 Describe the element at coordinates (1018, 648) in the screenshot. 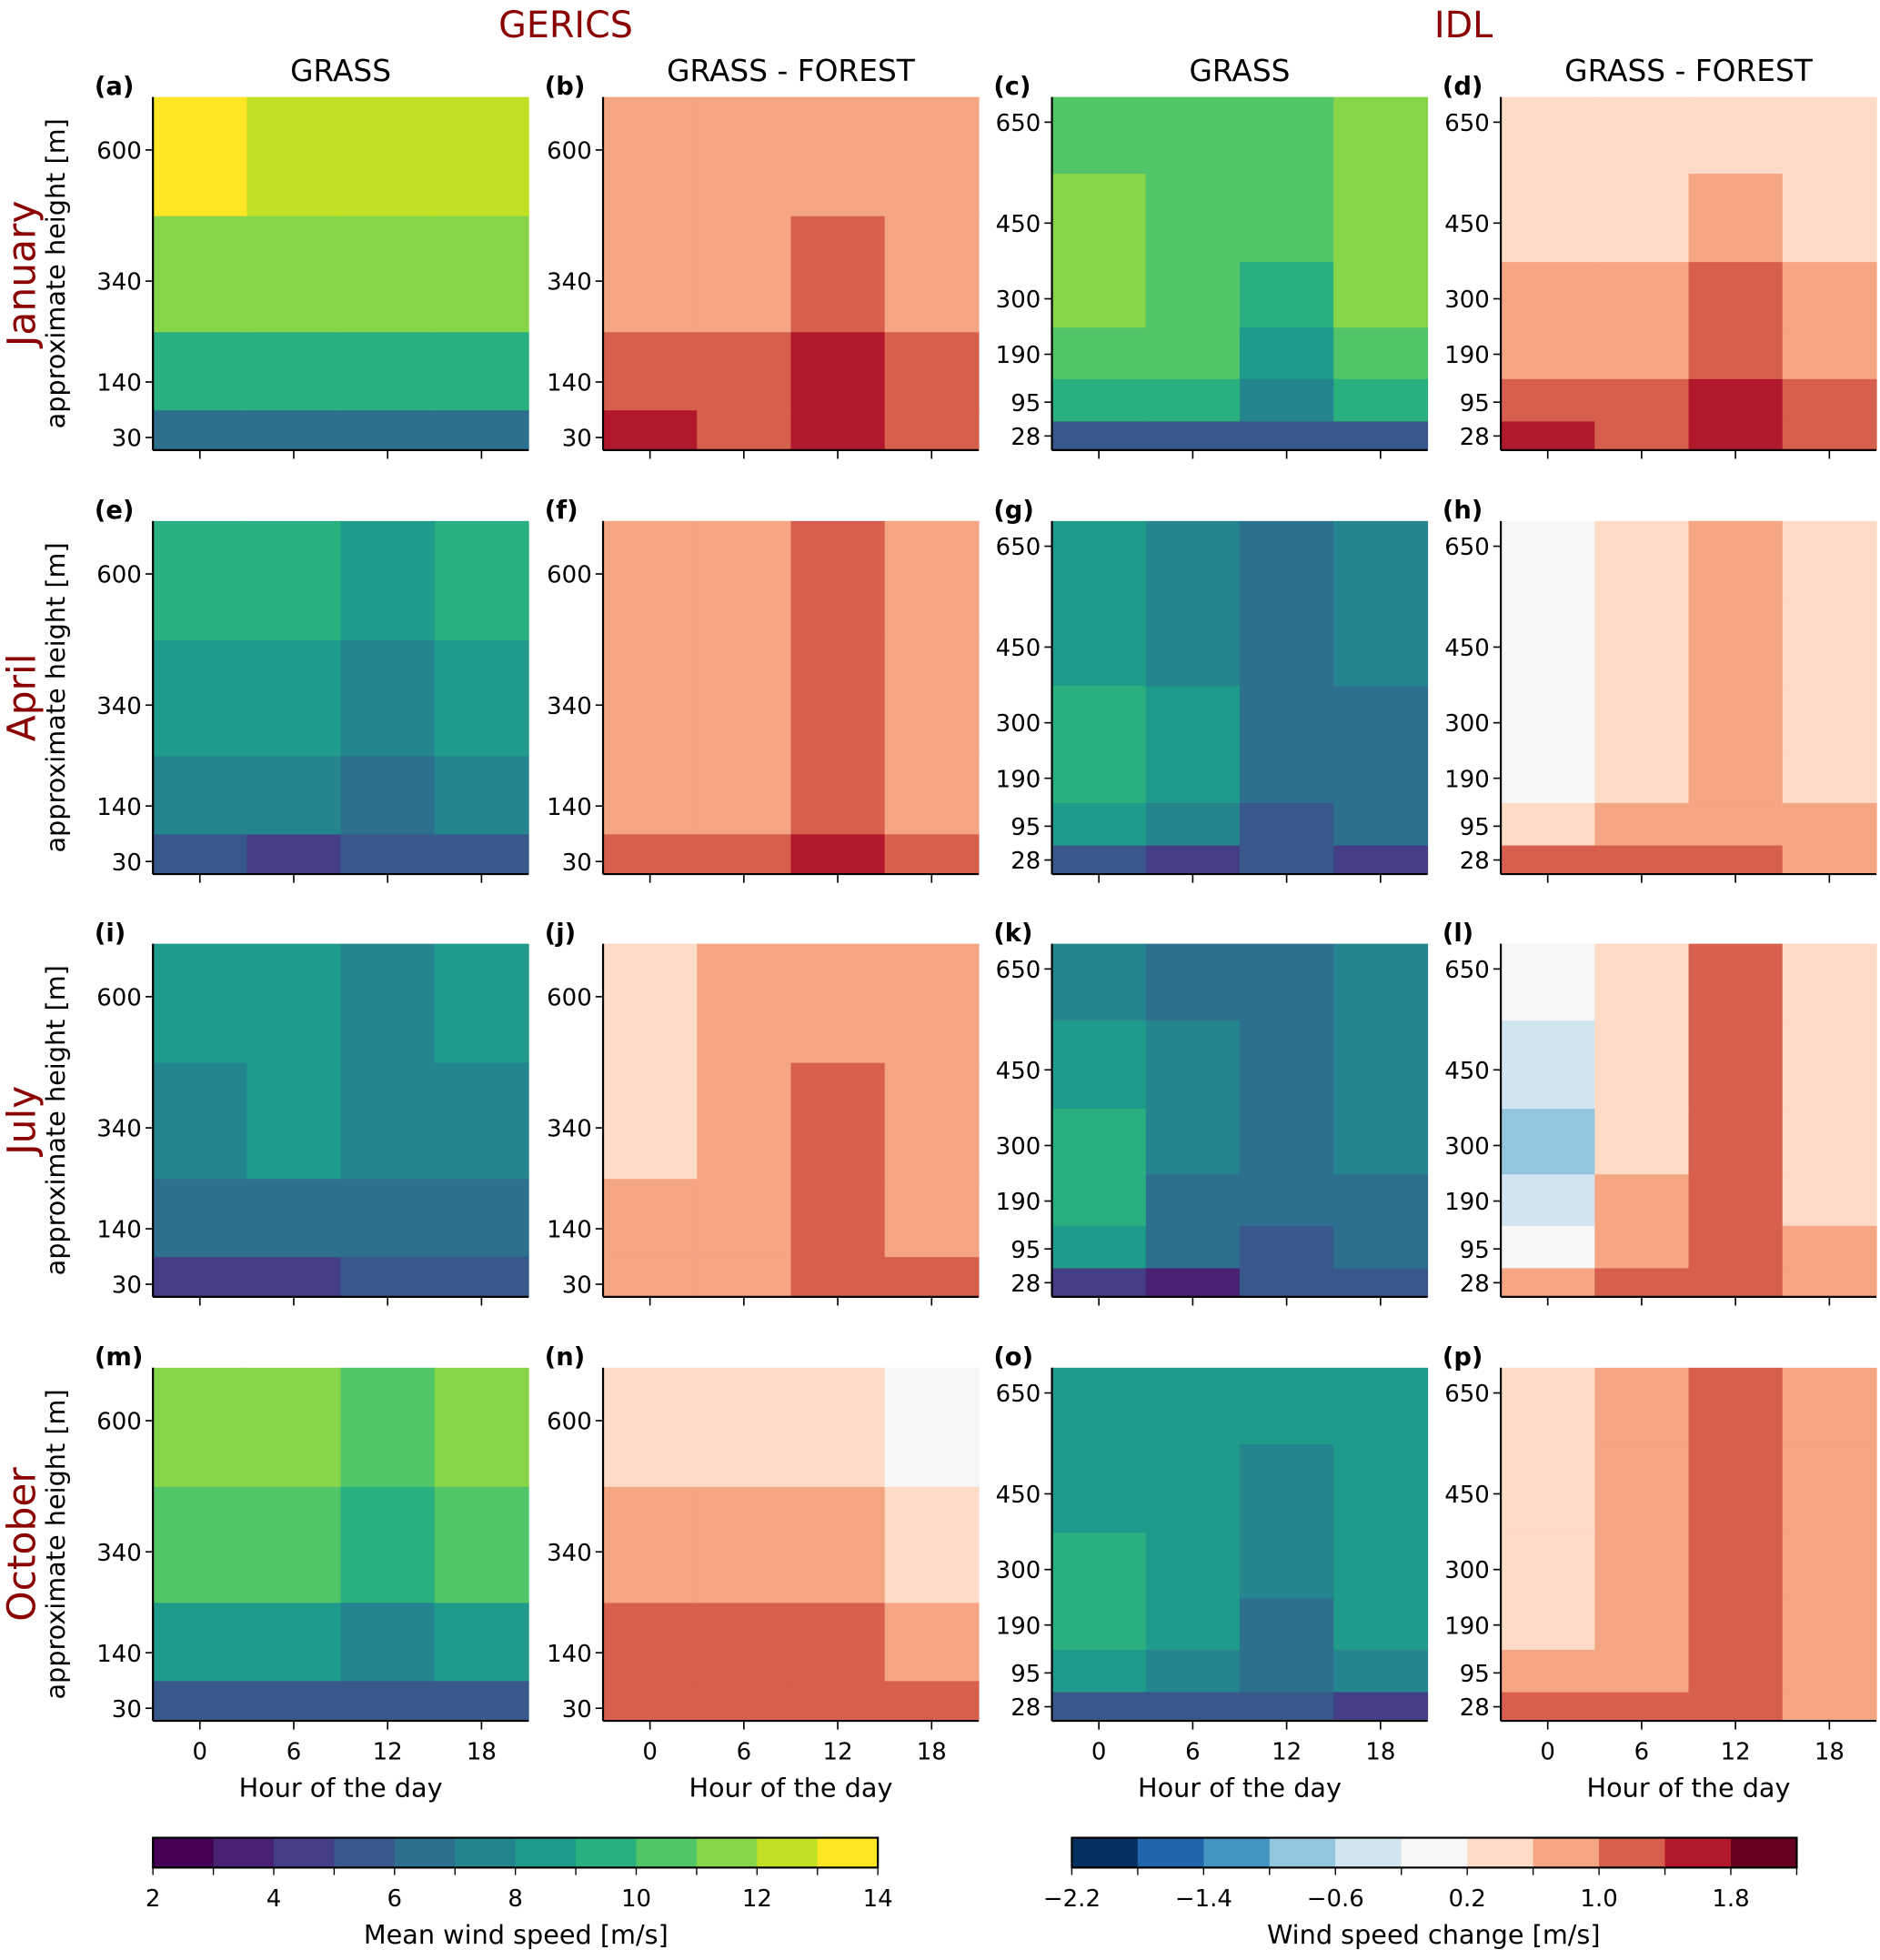

I see `y-tick-label: 450` at that location.